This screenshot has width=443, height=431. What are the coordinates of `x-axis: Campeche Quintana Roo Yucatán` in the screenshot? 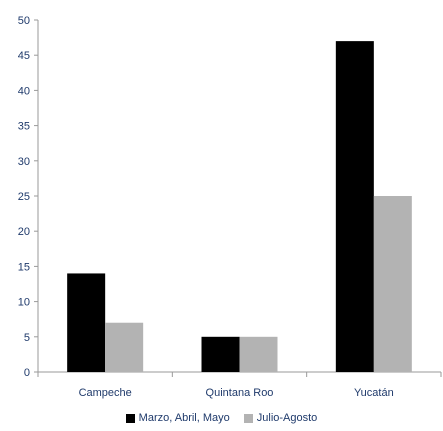 It's located at (239, 385).